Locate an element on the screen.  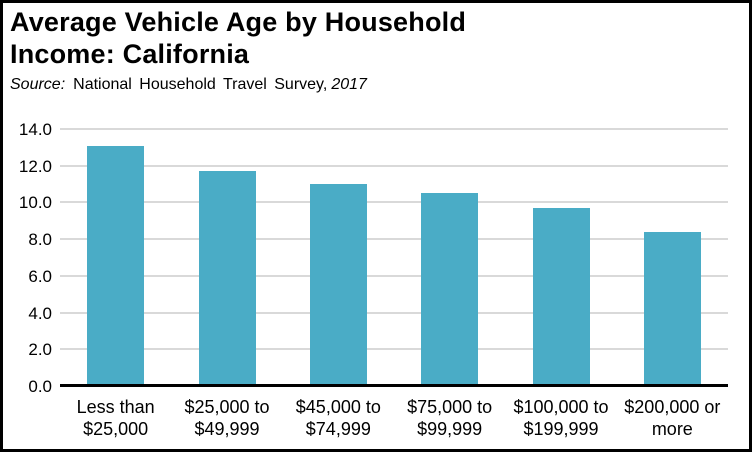
y-tick-label: 6.0 is located at coordinates (40, 276).